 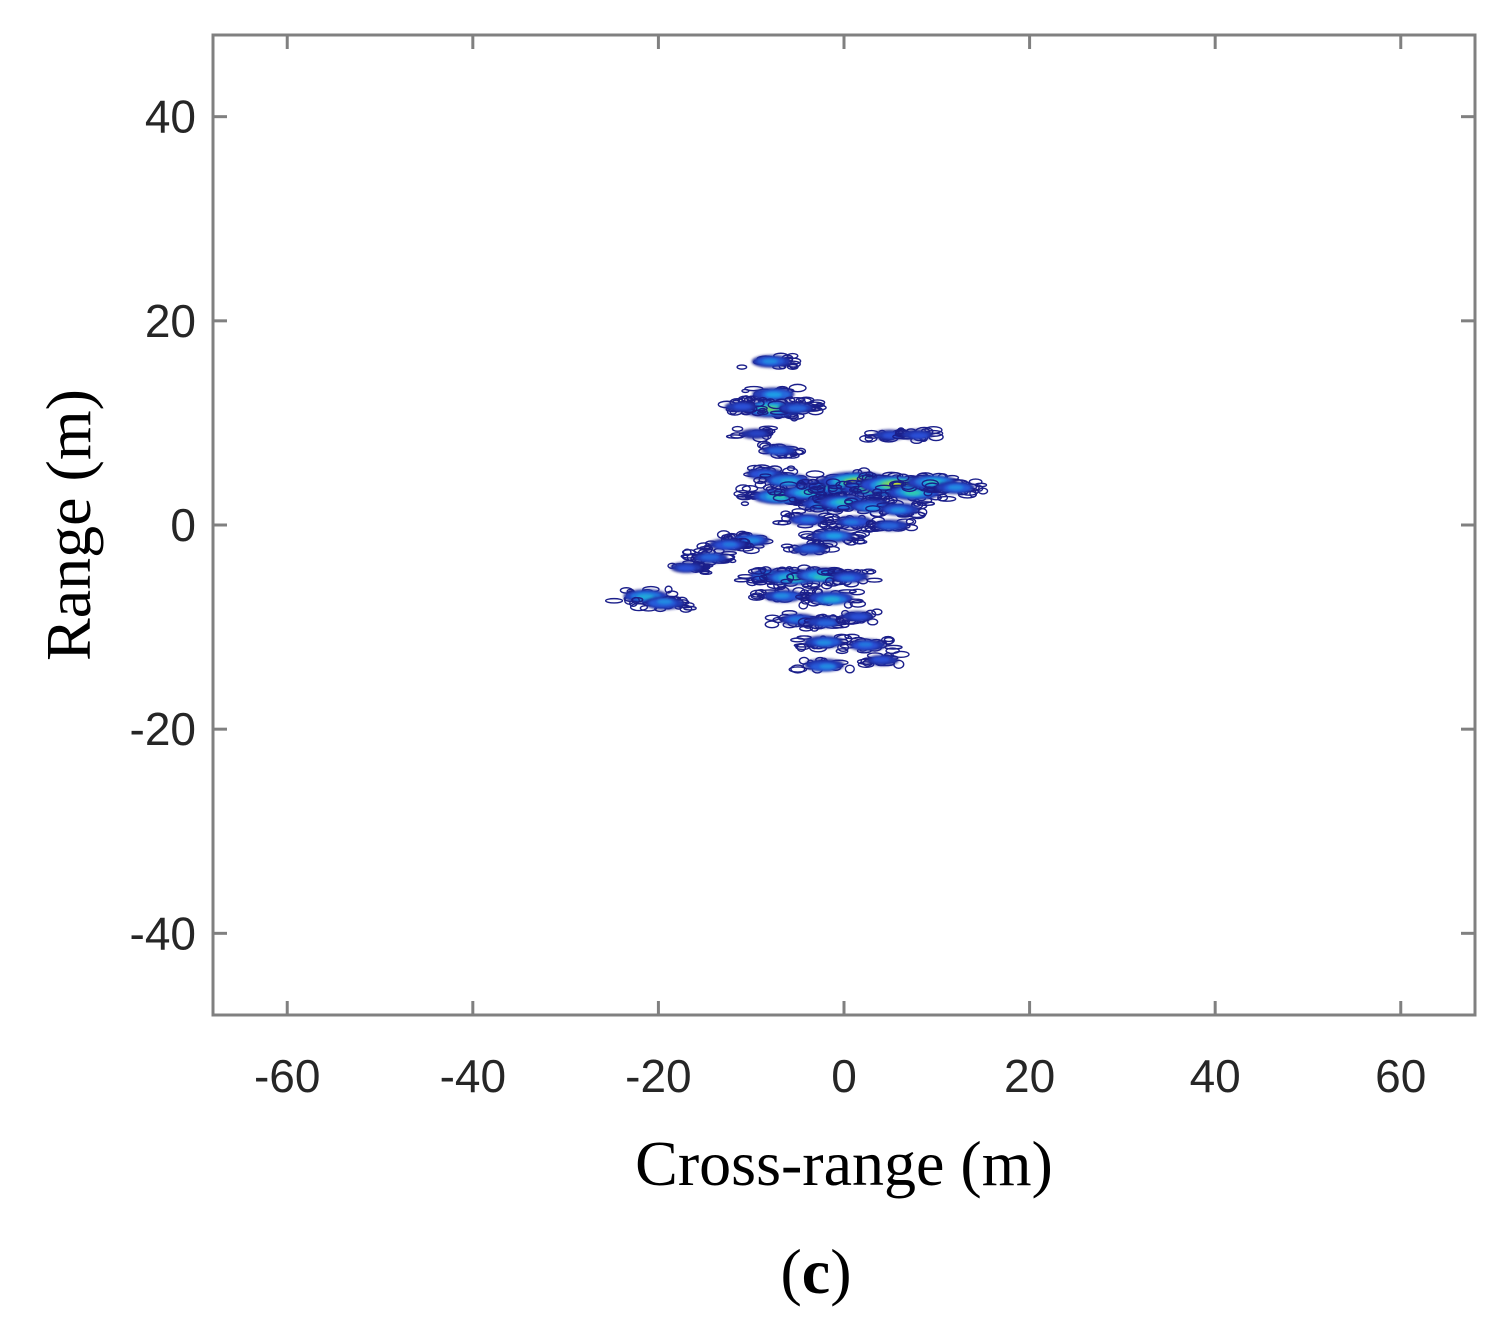 I want to click on x-tick-label: -20, so click(x=658, y=1076).